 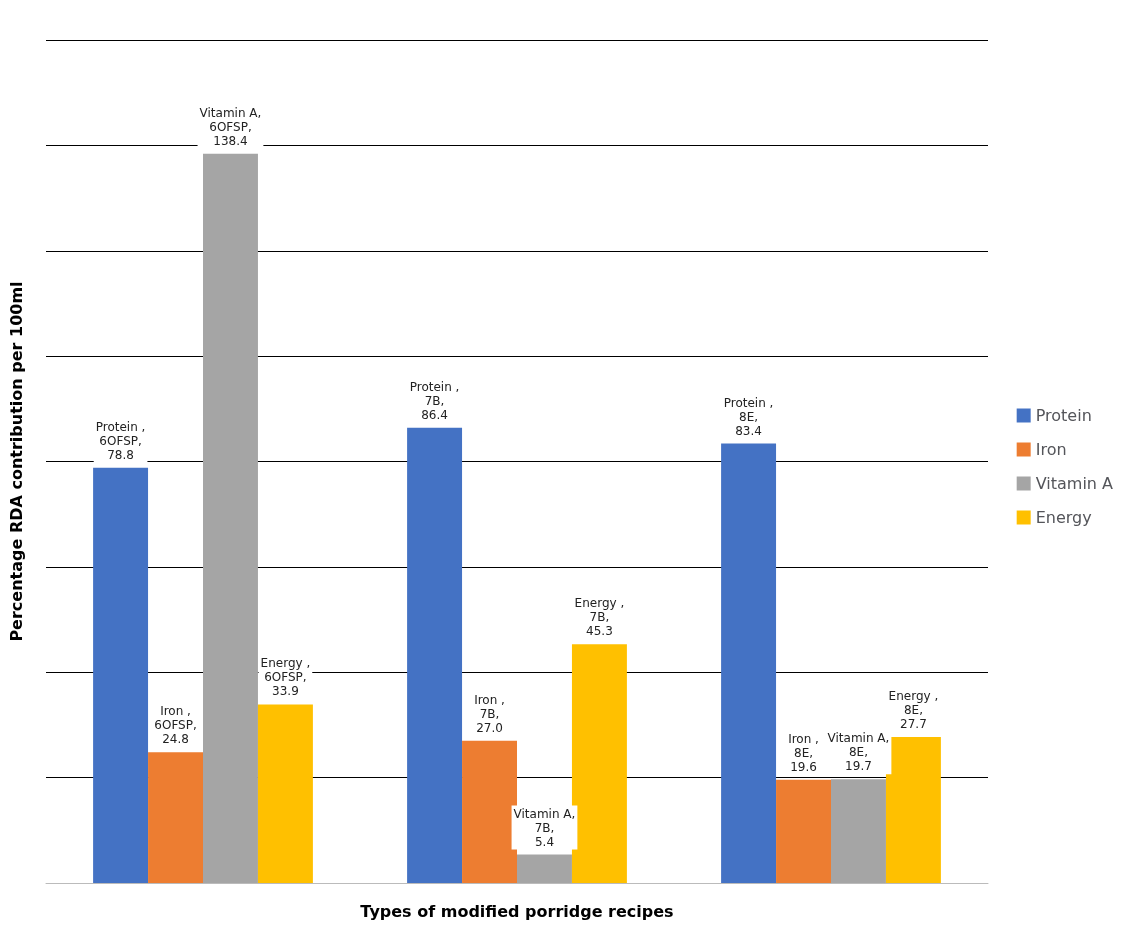 I want to click on data-label: Energy , 8E, 27.7, so click(x=913, y=710).